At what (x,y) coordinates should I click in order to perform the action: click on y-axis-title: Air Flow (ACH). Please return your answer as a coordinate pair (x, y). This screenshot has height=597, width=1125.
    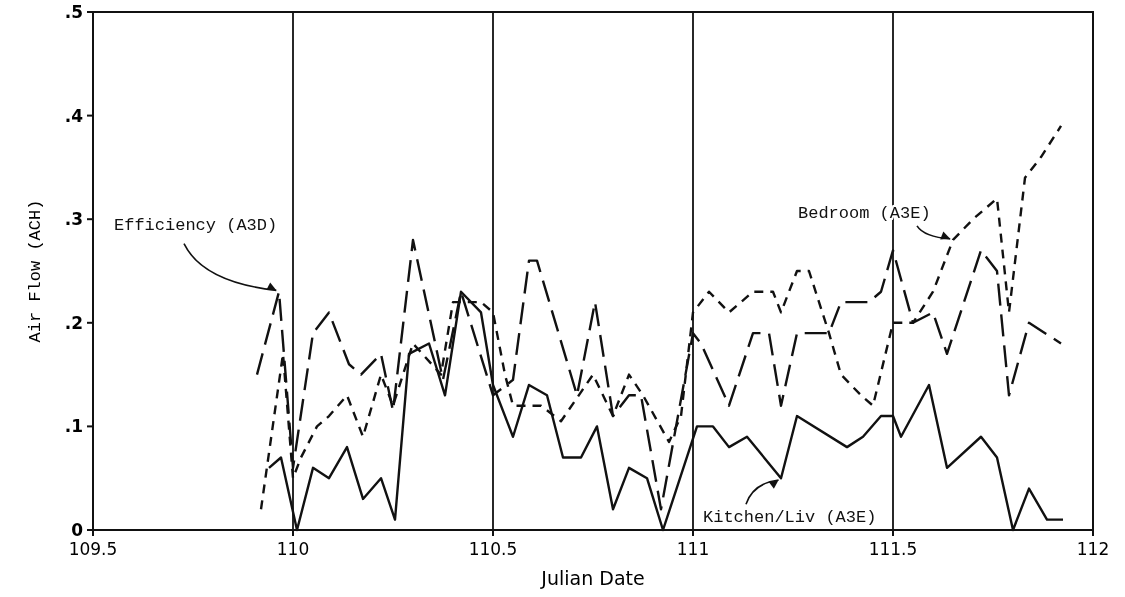
    Looking at the image, I should click on (35, 271).